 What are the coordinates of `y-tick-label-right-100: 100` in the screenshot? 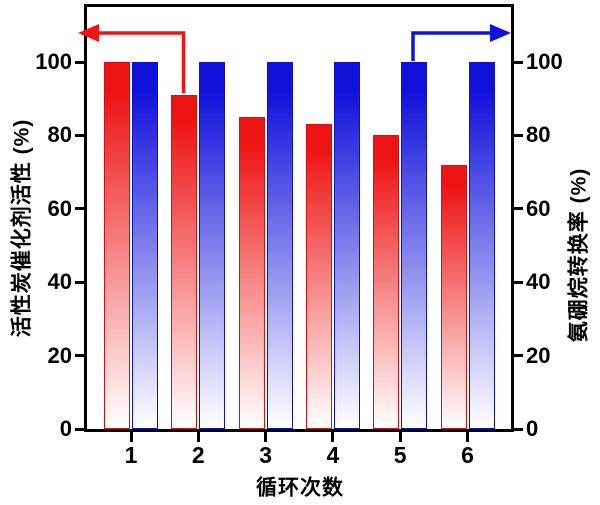 It's located at (544, 62).